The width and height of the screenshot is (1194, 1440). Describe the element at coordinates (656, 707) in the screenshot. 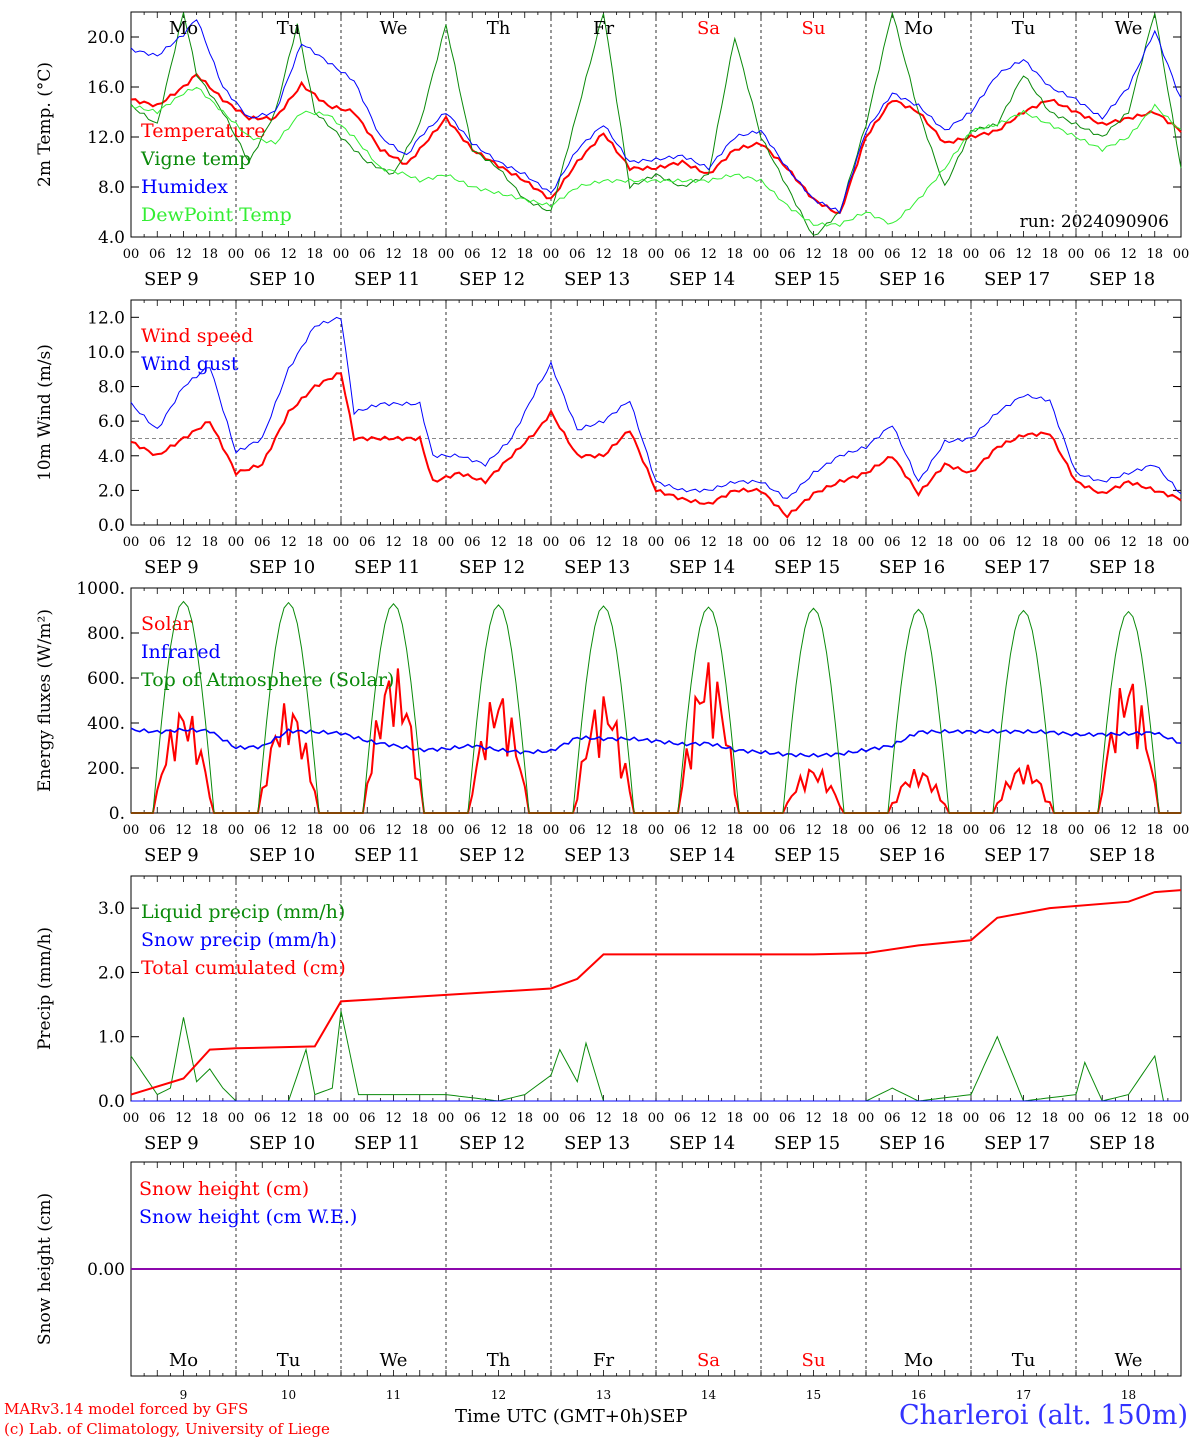

I see `series-line-top-of-atmosphere-solar-` at that location.